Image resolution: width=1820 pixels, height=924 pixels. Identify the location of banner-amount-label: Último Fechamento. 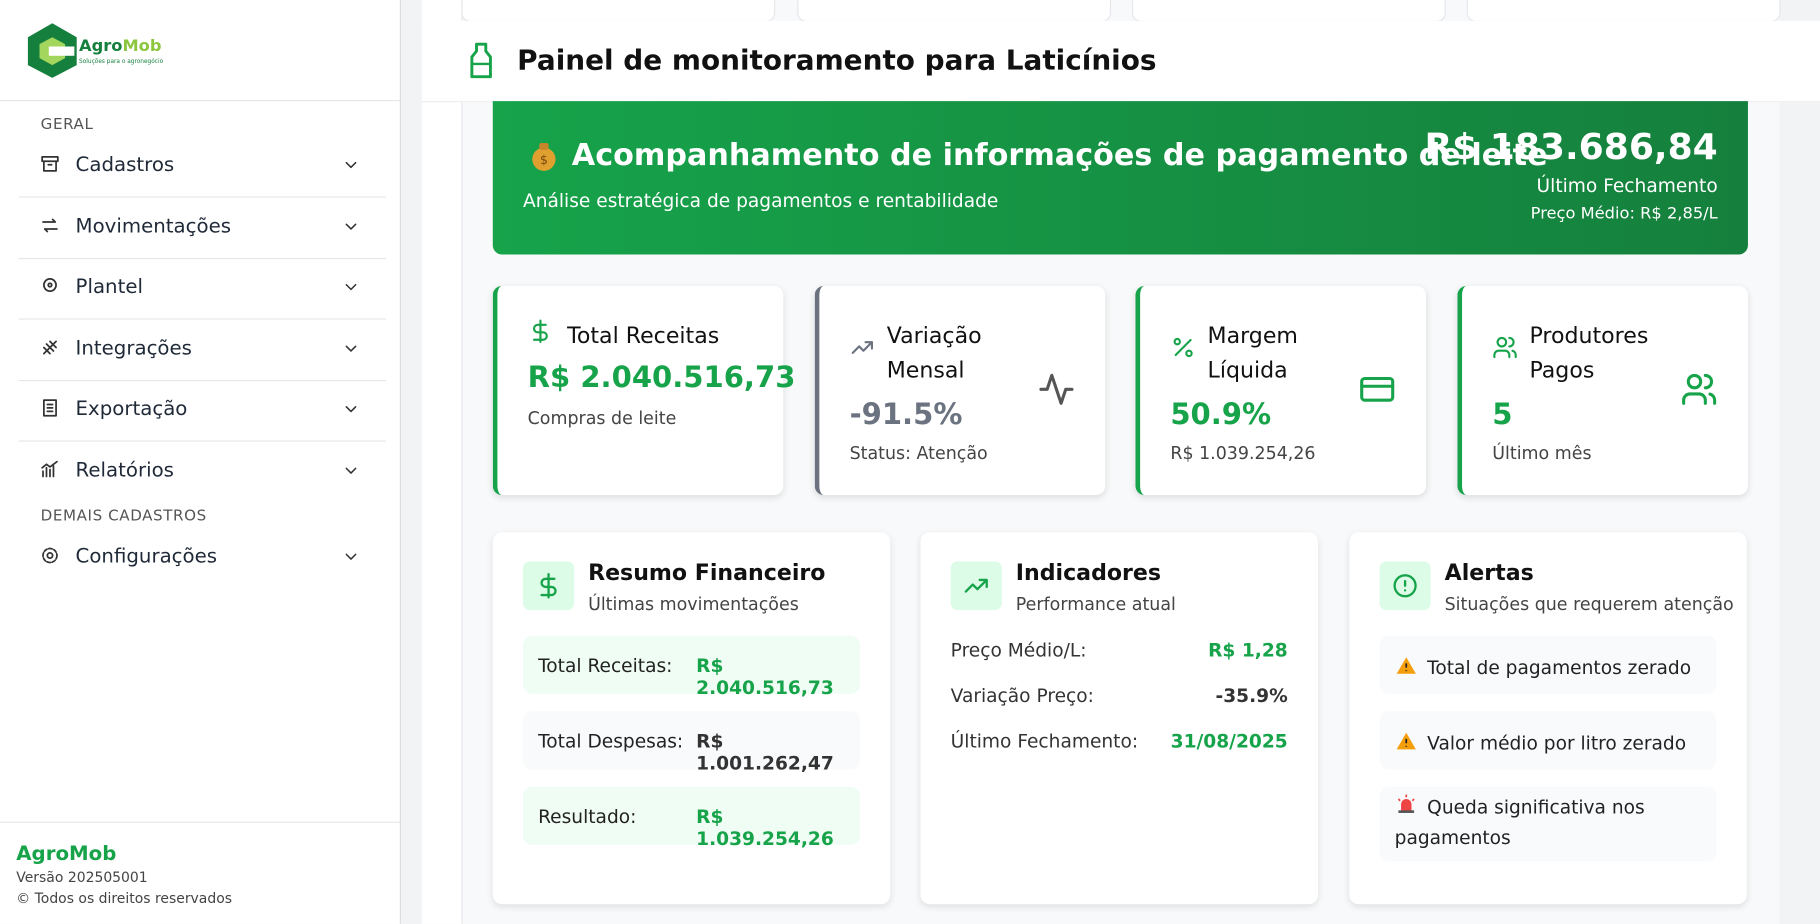
(1627, 185).